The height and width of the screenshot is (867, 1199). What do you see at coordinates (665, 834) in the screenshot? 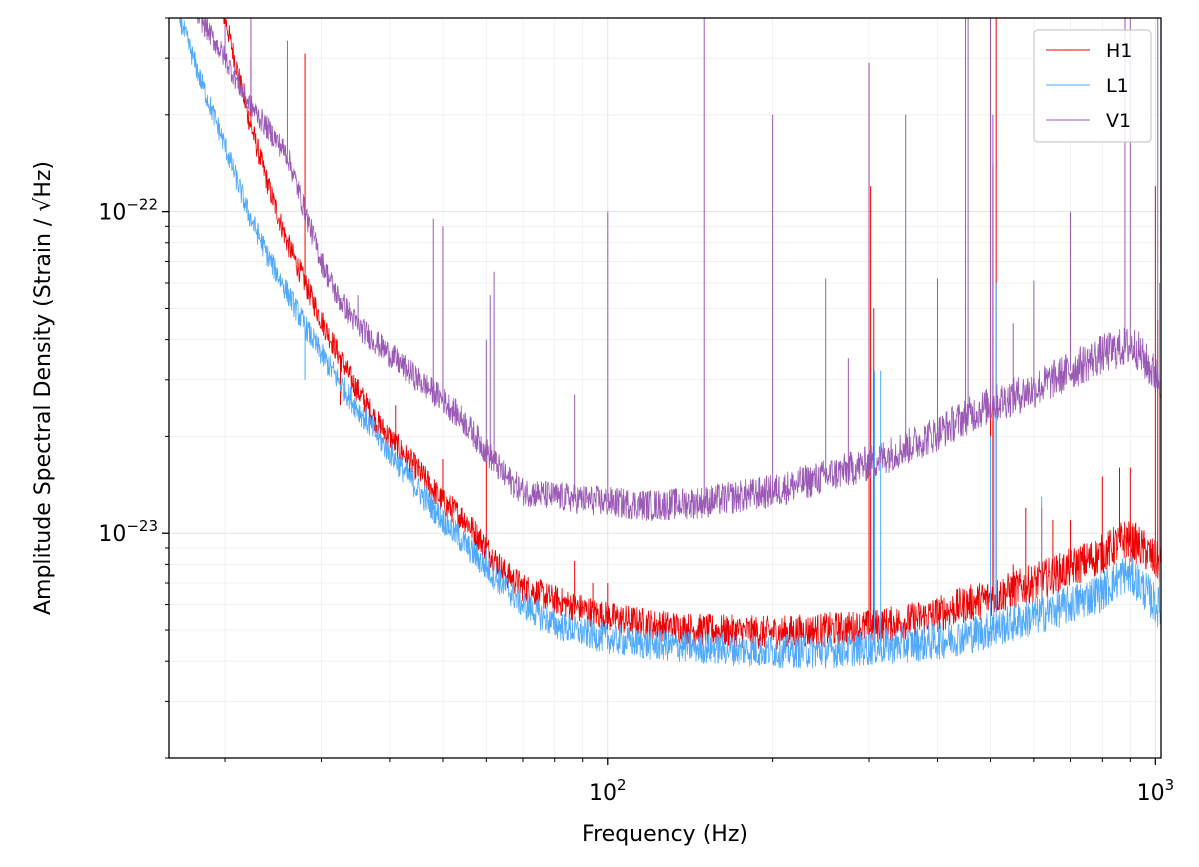
I see `x-axis-label: Frequency (Hz)` at bounding box center [665, 834].